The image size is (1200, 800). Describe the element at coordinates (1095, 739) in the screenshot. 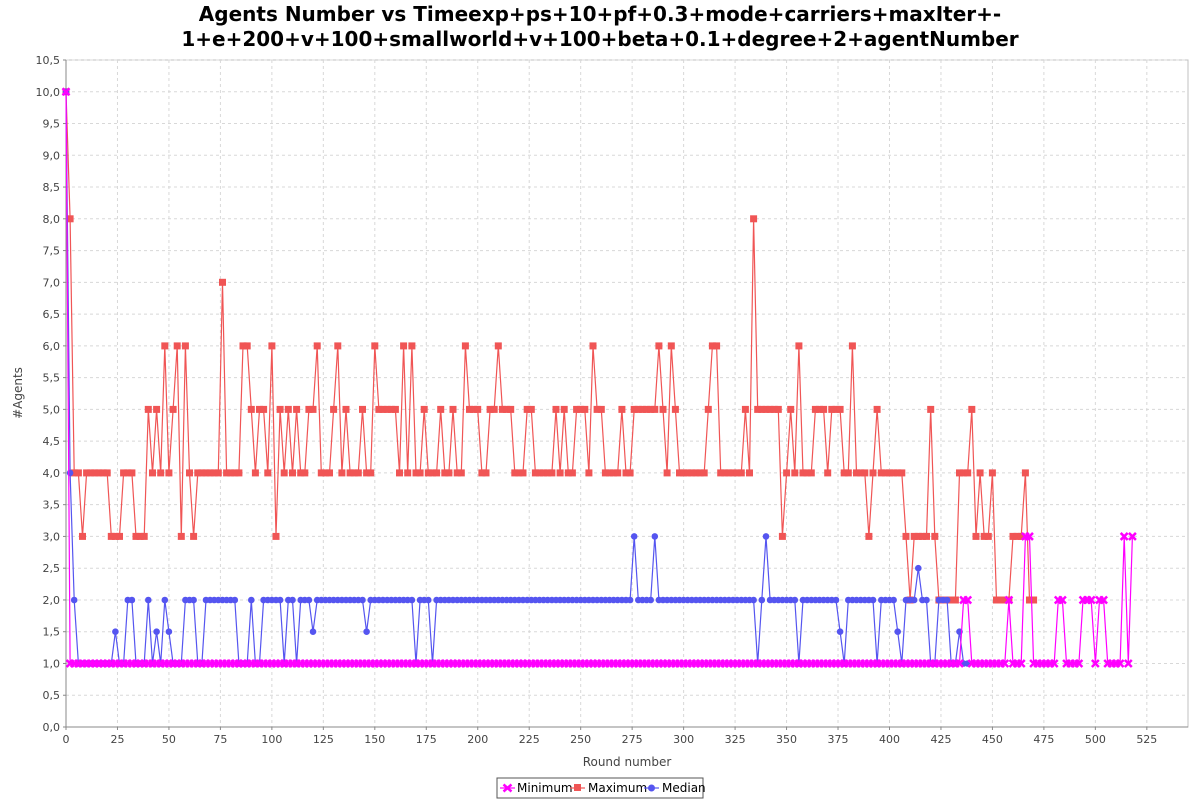

I see `x-tick-label: 500` at that location.